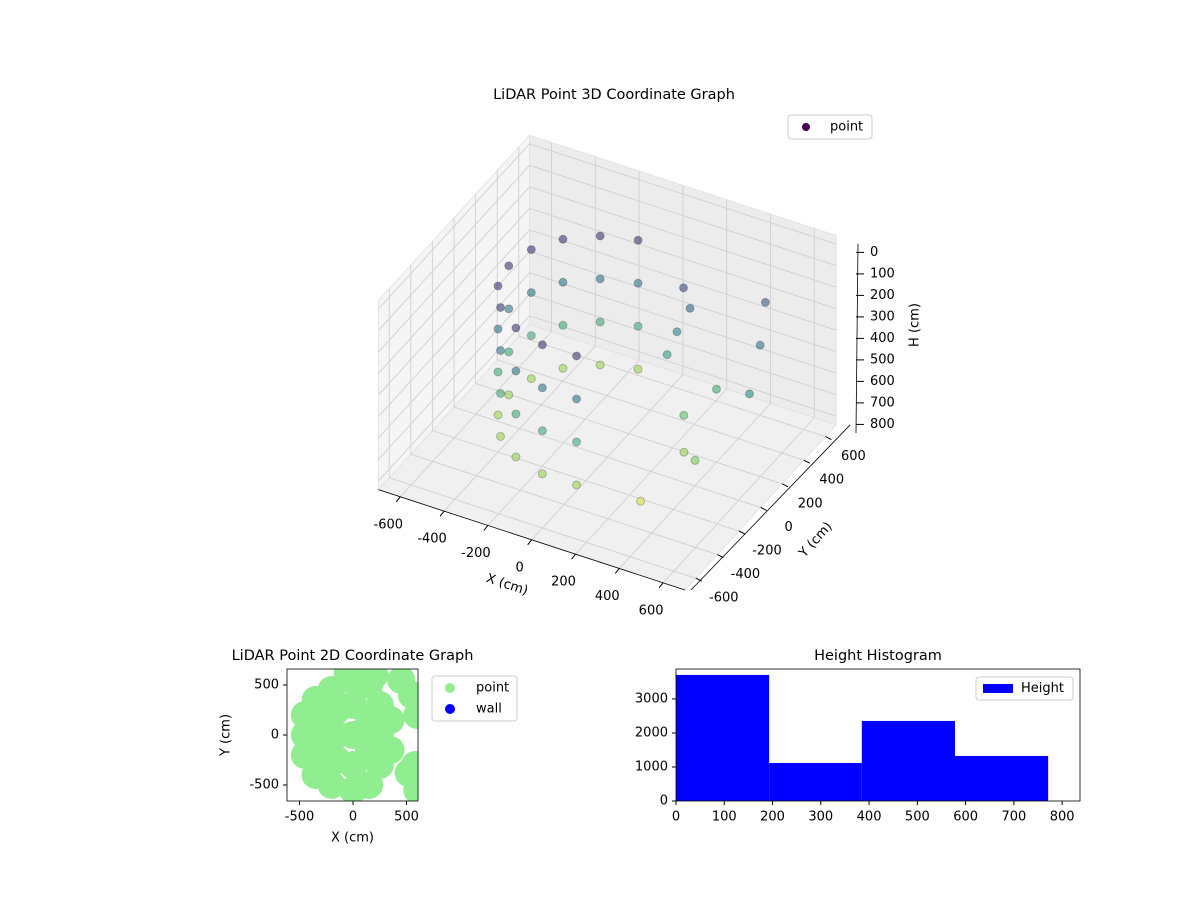 The height and width of the screenshot is (900, 1200). What do you see at coordinates (476, 553) in the screenshot?
I see `x-tick-label: -200` at bounding box center [476, 553].